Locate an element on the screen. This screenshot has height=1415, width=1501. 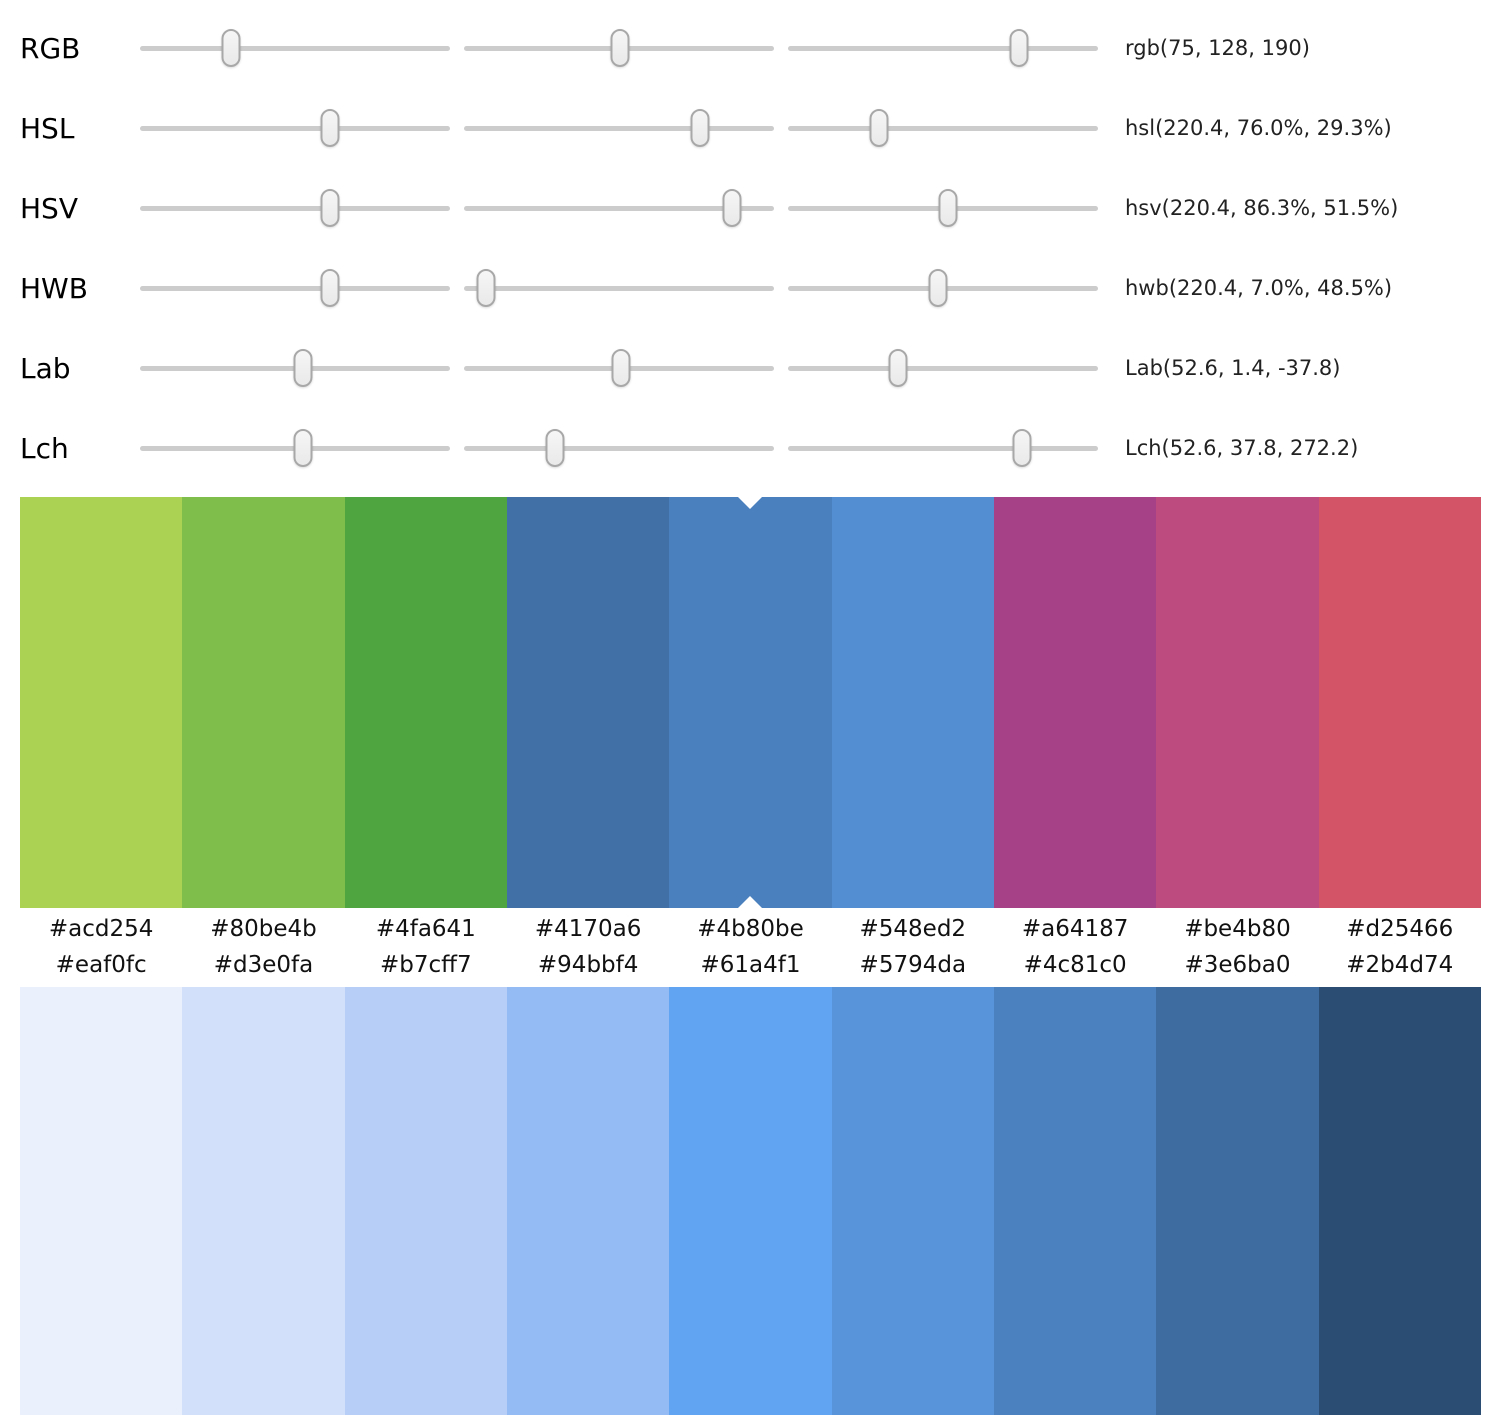
slider-row-hsl: HSL hsl(220.4, 76.0%, 29.3%) is located at coordinates (760, 128).